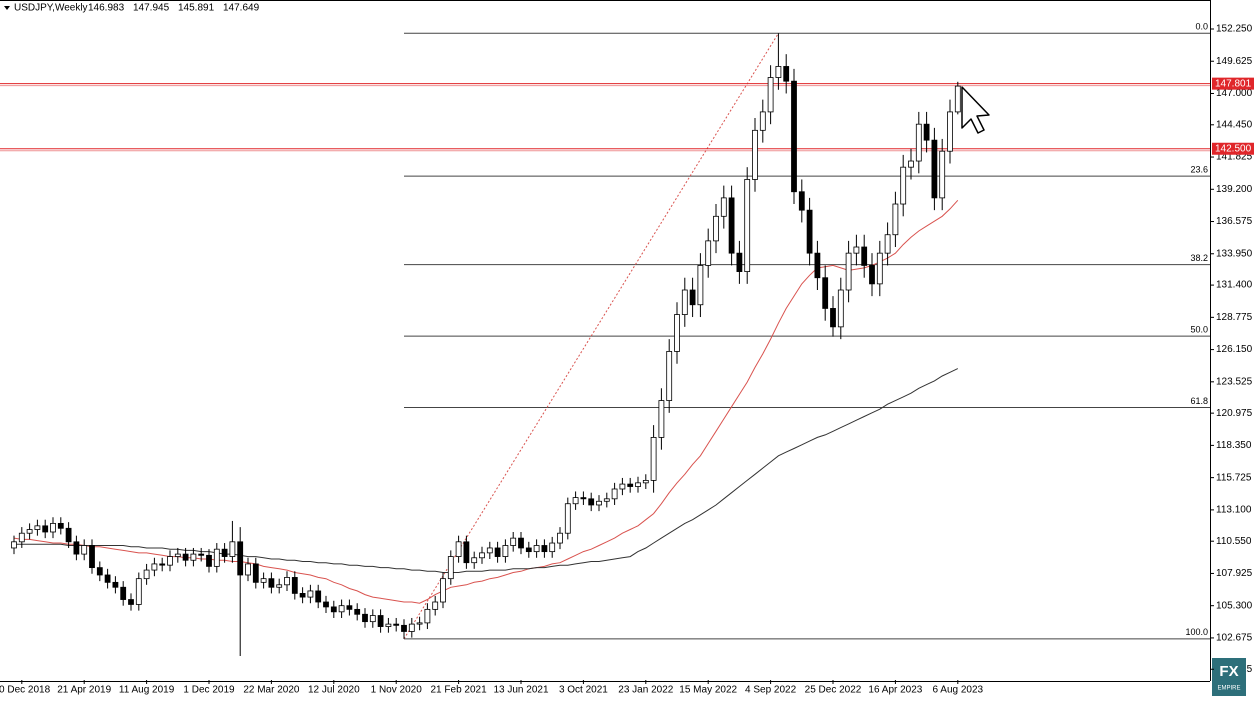 The width and height of the screenshot is (1256, 704). What do you see at coordinates (241, 8) in the screenshot?
I see `header-value: 147.649` at bounding box center [241, 8].